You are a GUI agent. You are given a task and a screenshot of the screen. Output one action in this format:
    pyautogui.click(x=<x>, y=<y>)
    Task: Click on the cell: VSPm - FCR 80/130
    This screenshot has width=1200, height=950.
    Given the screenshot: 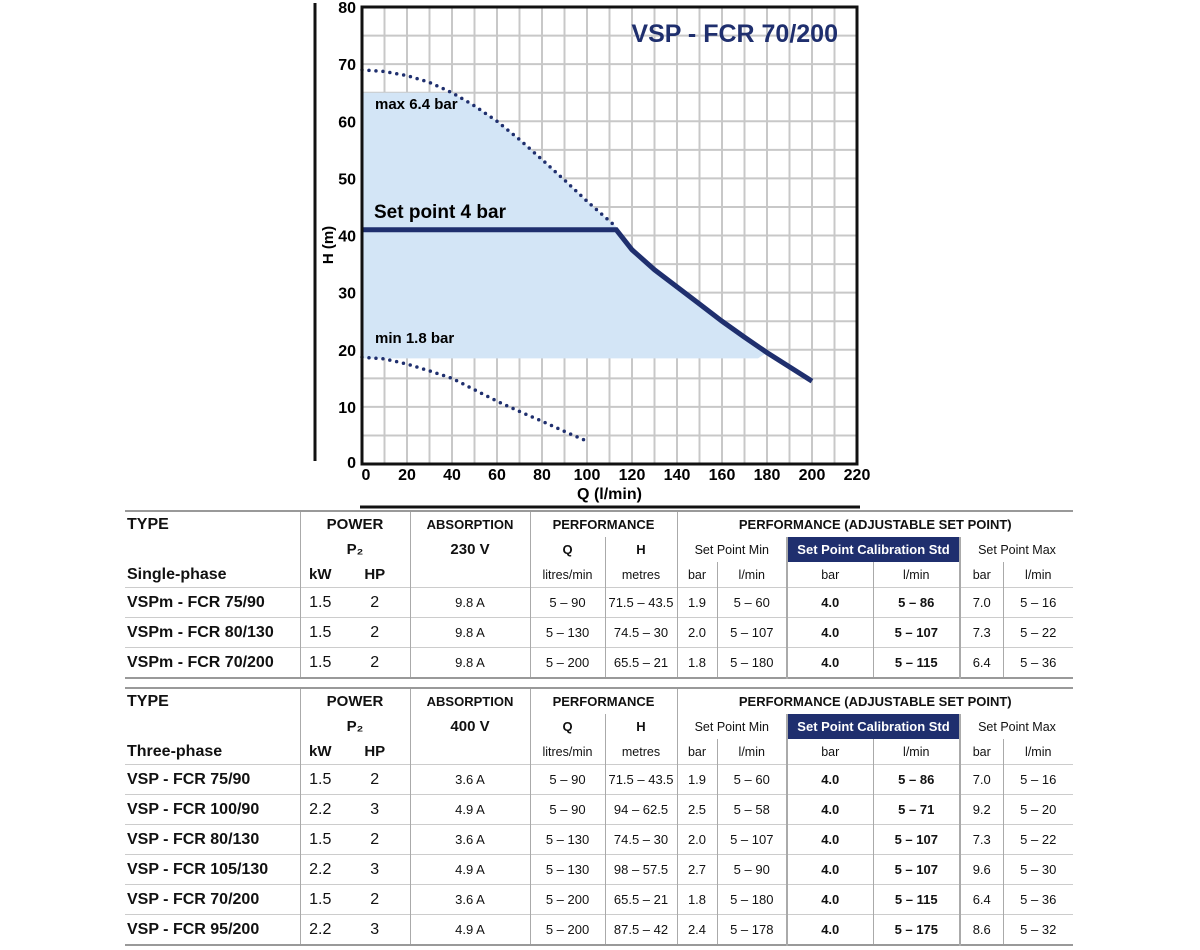 What is the action you would take?
    pyautogui.click(x=212, y=632)
    